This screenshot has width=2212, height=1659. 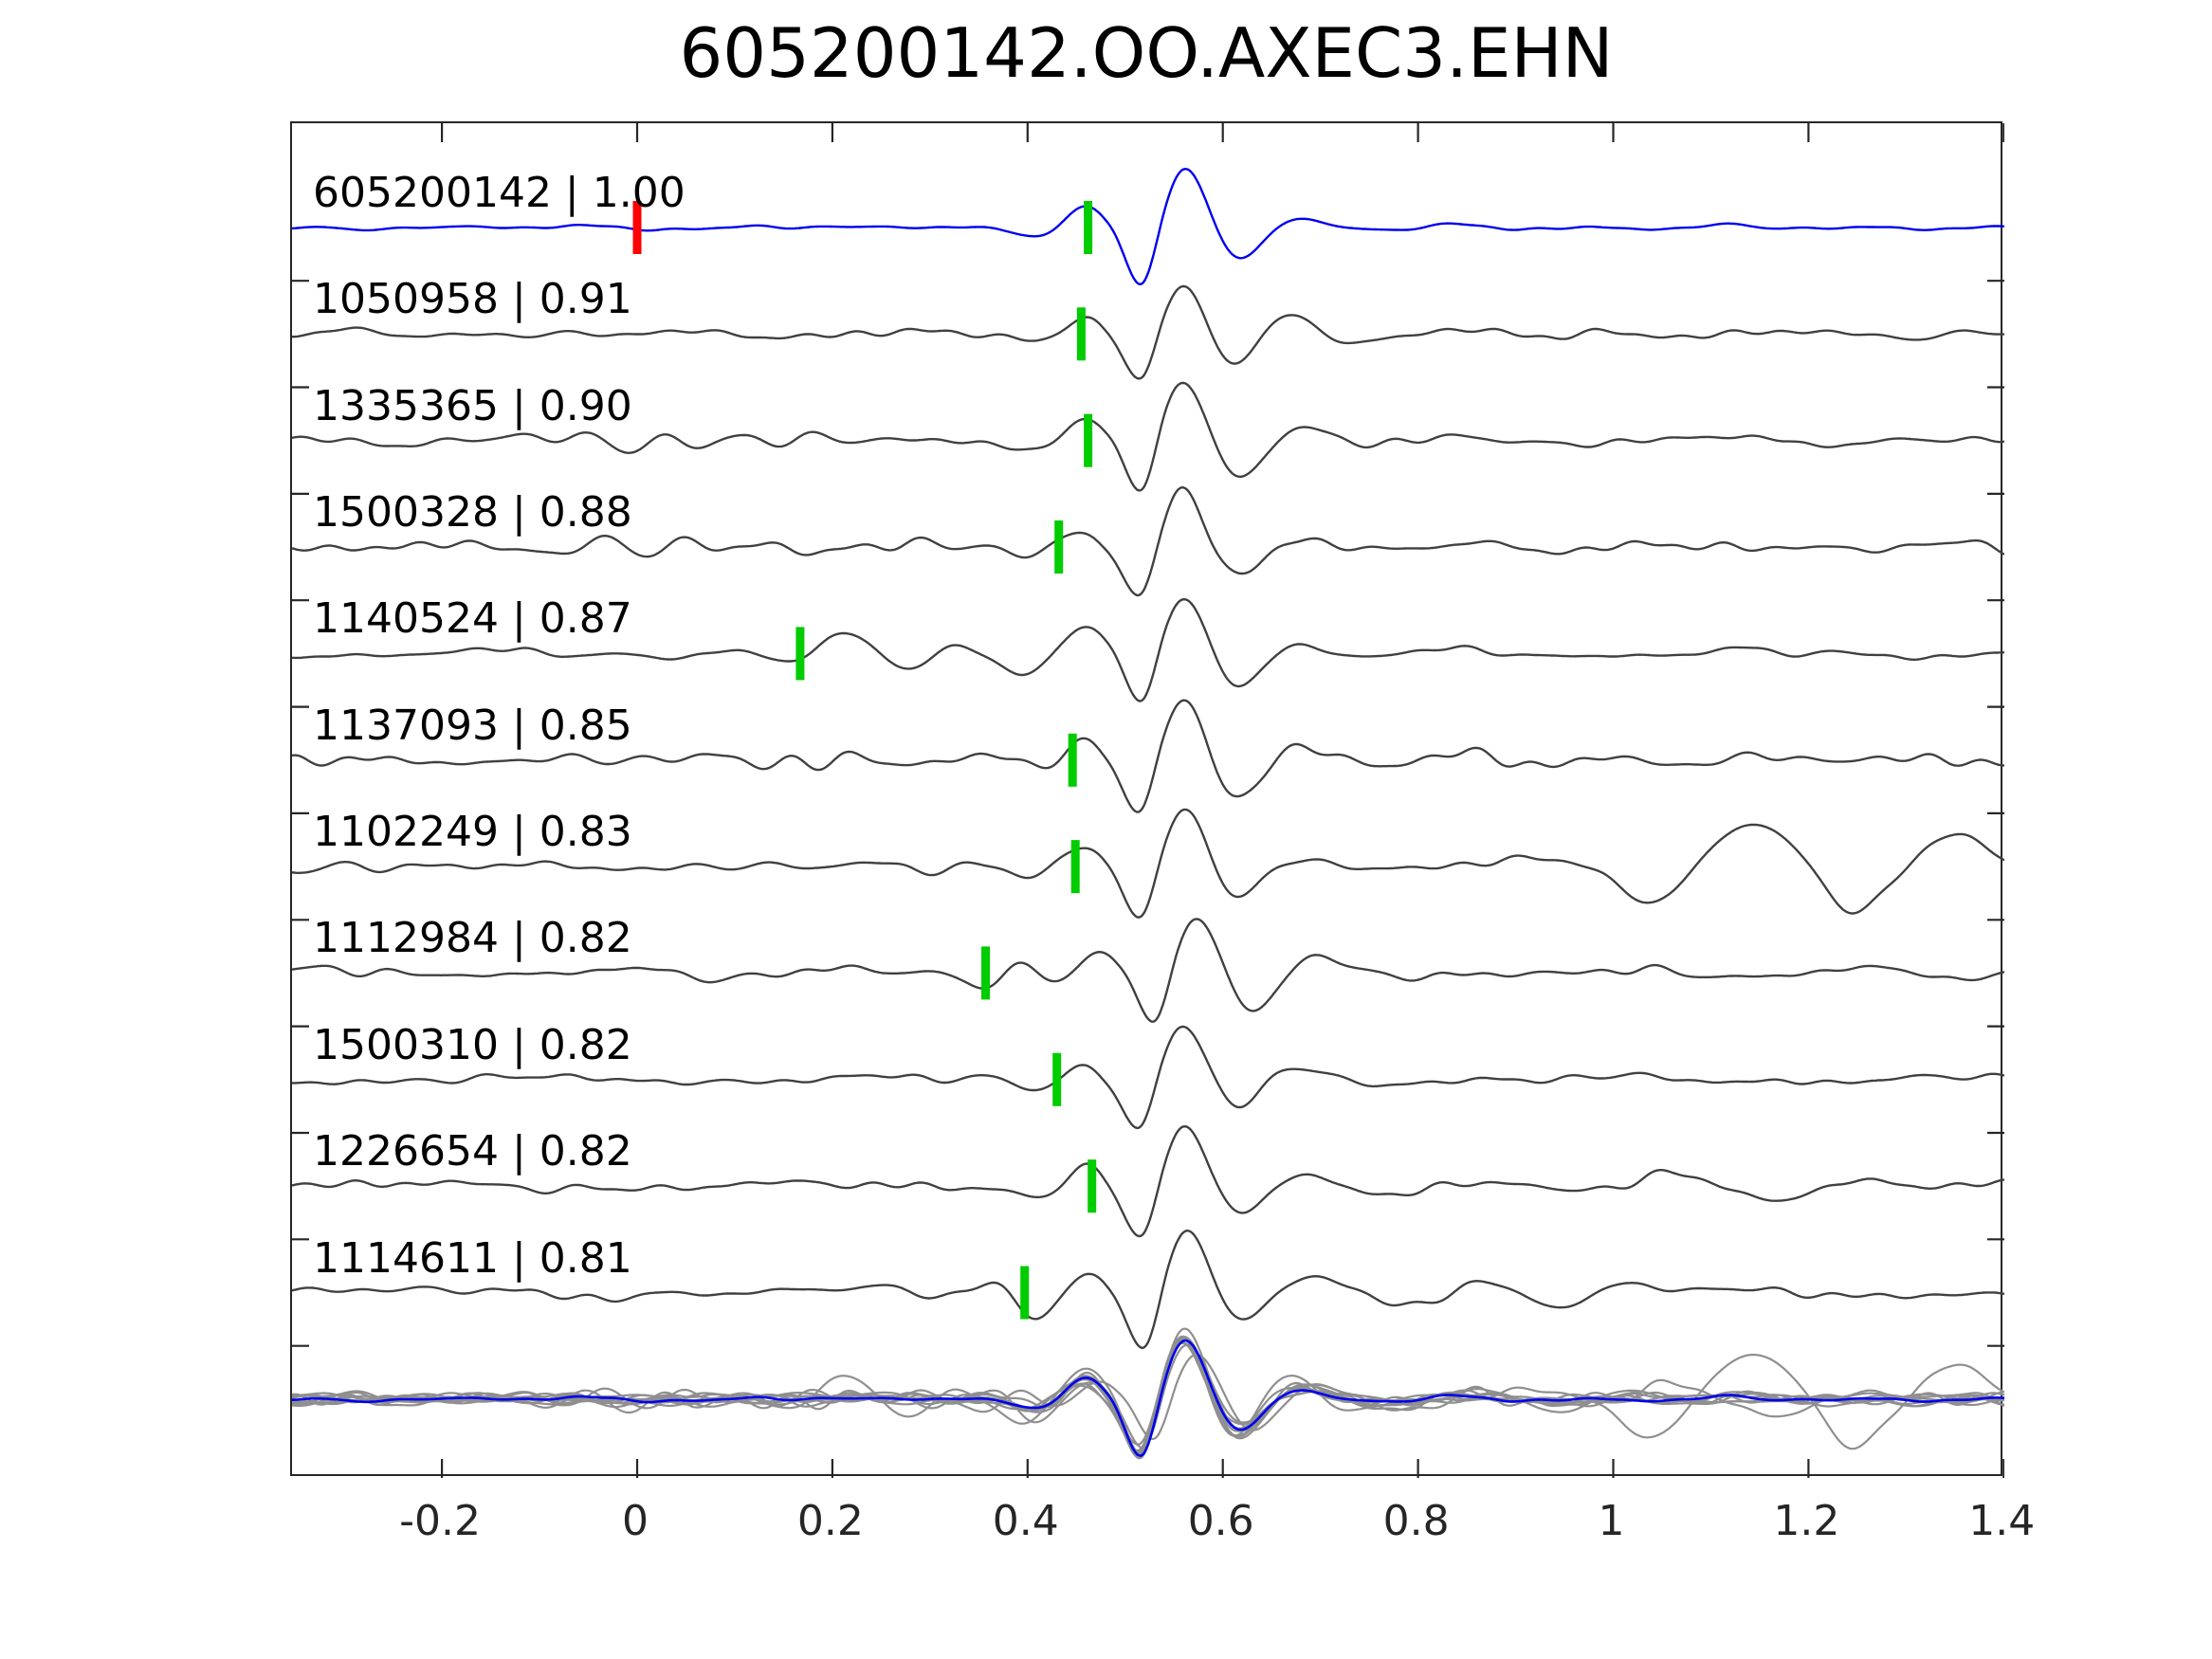 I want to click on x-tick-label-1: 1, so click(x=1611, y=1521).